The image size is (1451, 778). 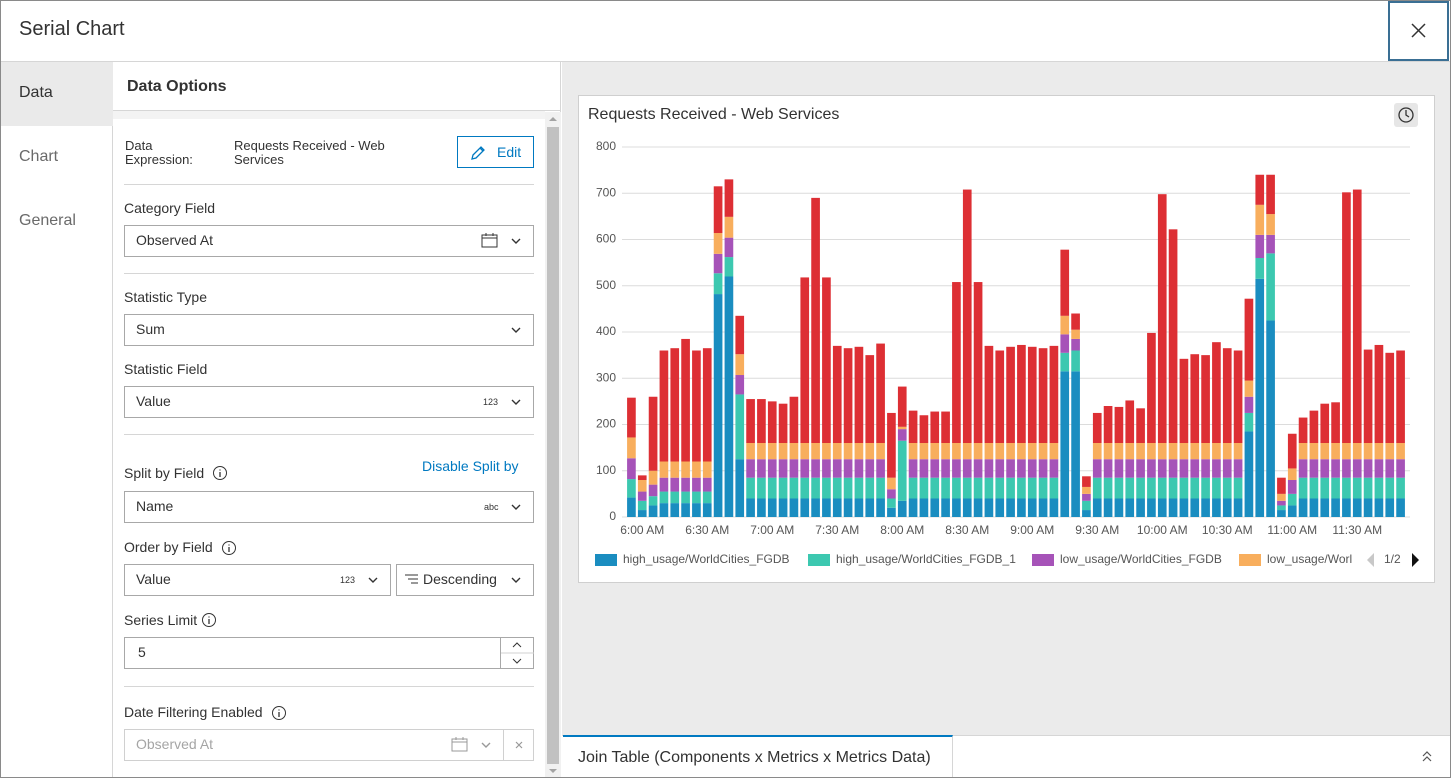 What do you see at coordinates (606, 192) in the screenshot?
I see `y-tick-label: 700` at bounding box center [606, 192].